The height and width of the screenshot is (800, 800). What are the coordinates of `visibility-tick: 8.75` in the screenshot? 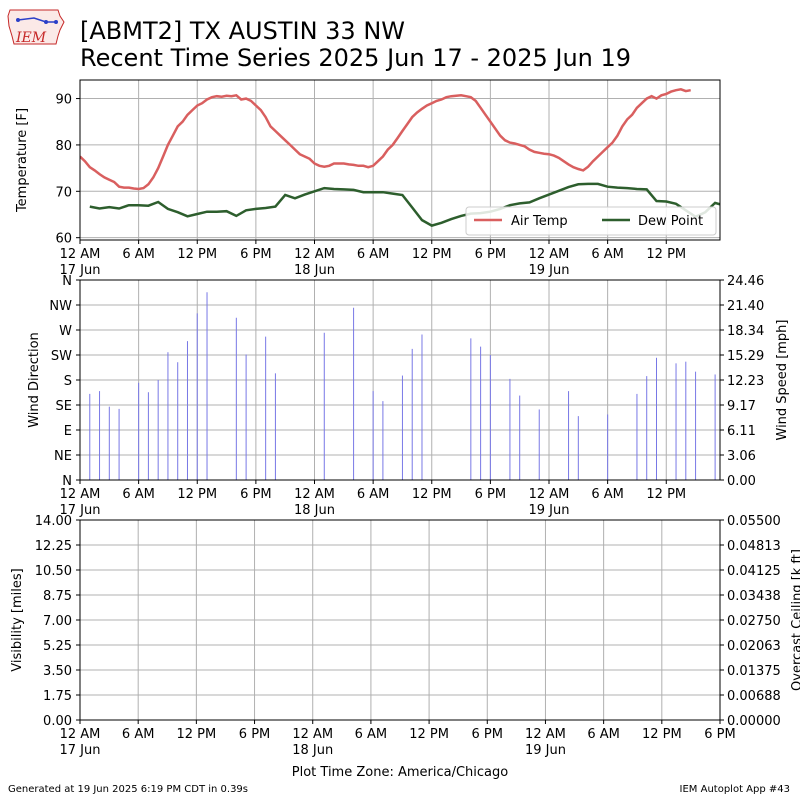 It's located at (57, 596).